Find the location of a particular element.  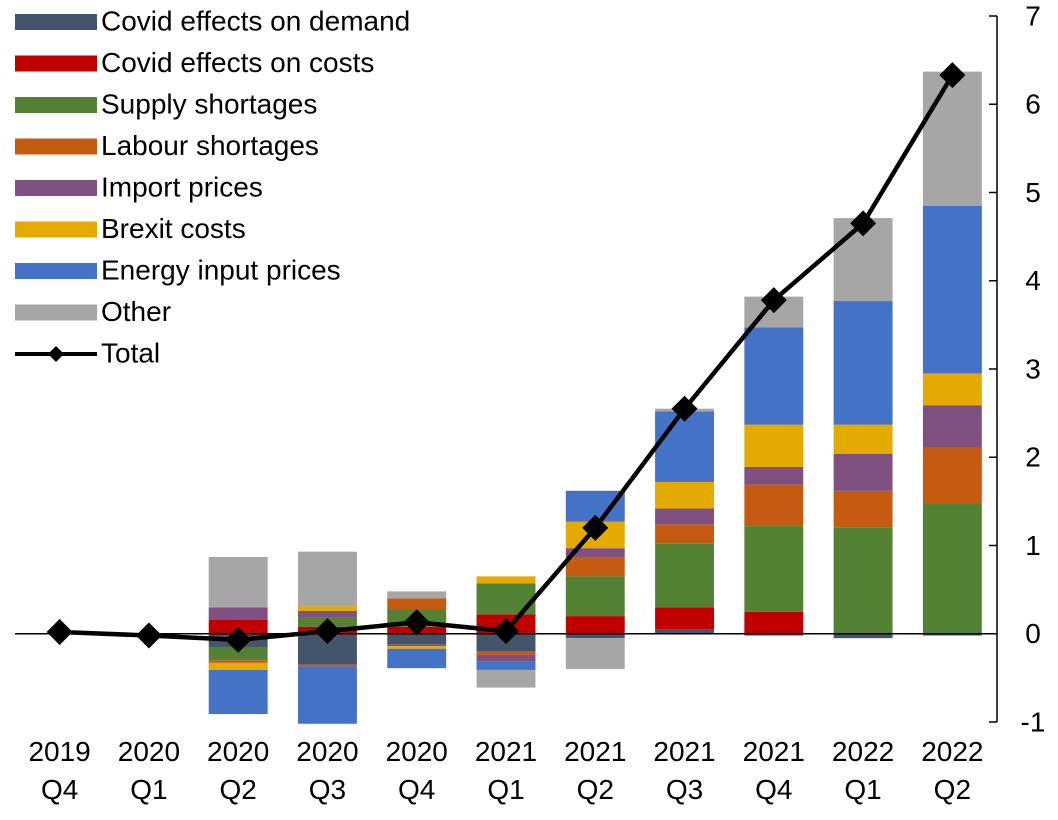

x-tick-label: 2021 Q4 is located at coordinates (773, 770).